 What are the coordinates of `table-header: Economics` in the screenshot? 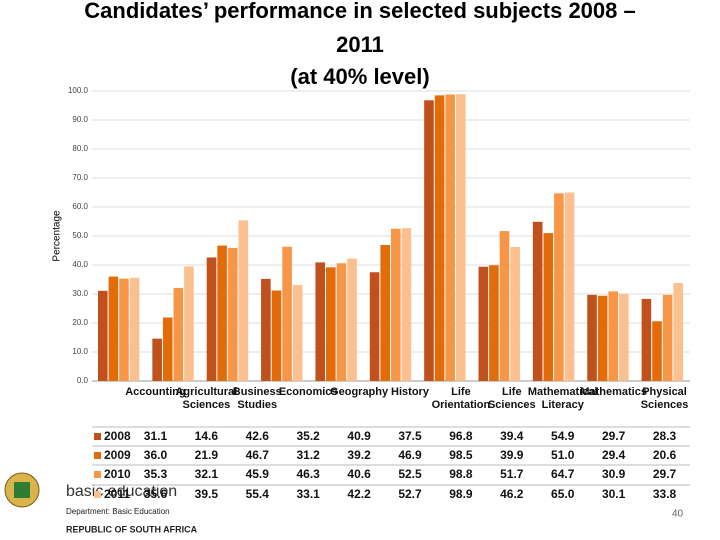 It's located at (308, 392).